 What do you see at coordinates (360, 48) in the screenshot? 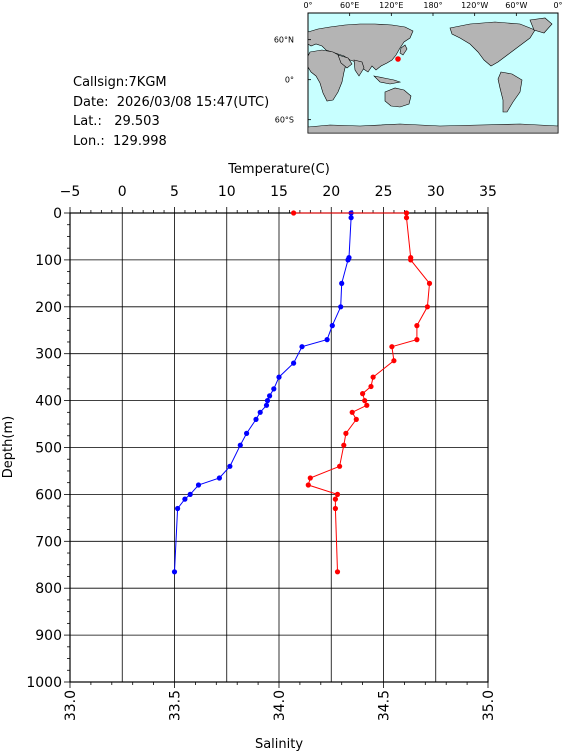
I see `land-eurasia` at bounding box center [360, 48].